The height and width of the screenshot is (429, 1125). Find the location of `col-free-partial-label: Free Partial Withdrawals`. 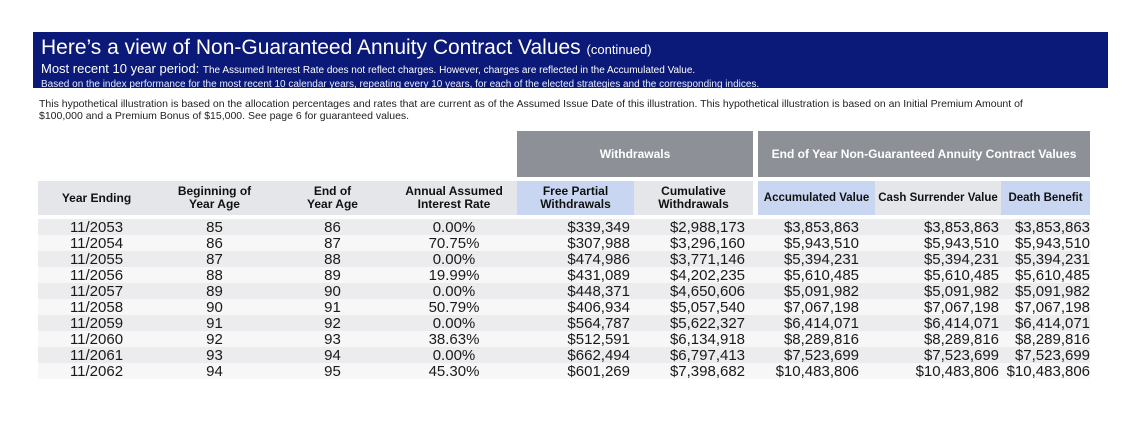

col-free-partial-label: Free Partial Withdrawals is located at coordinates (575, 197).